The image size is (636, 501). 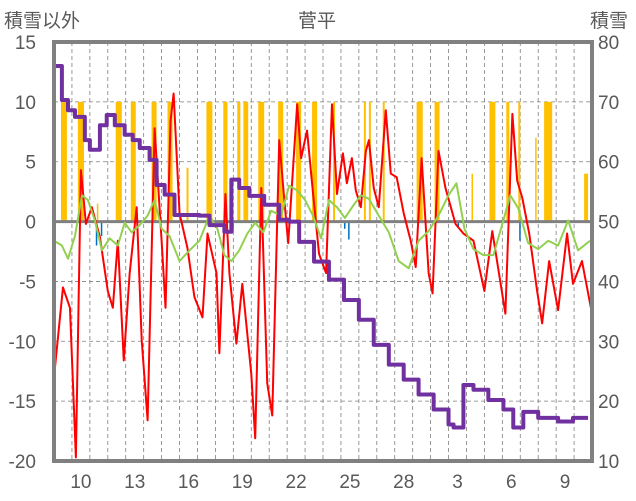 I want to click on right-tick-label: 20, so click(x=608, y=402).